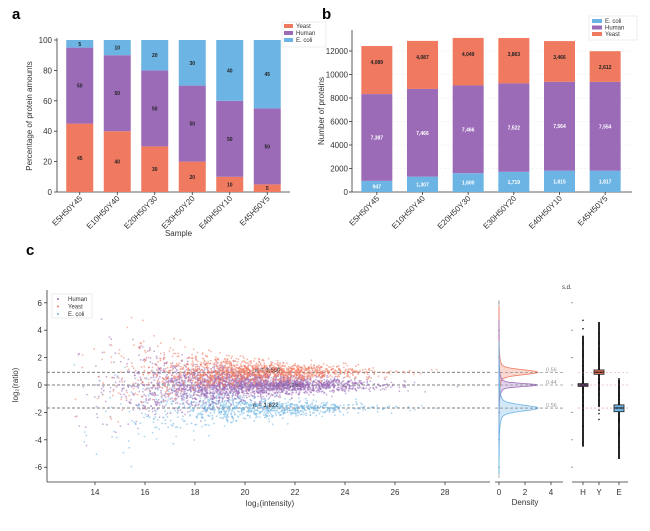  Describe the element at coordinates (559, 127) in the screenshot. I see `data-label-b: 7,564` at that location.